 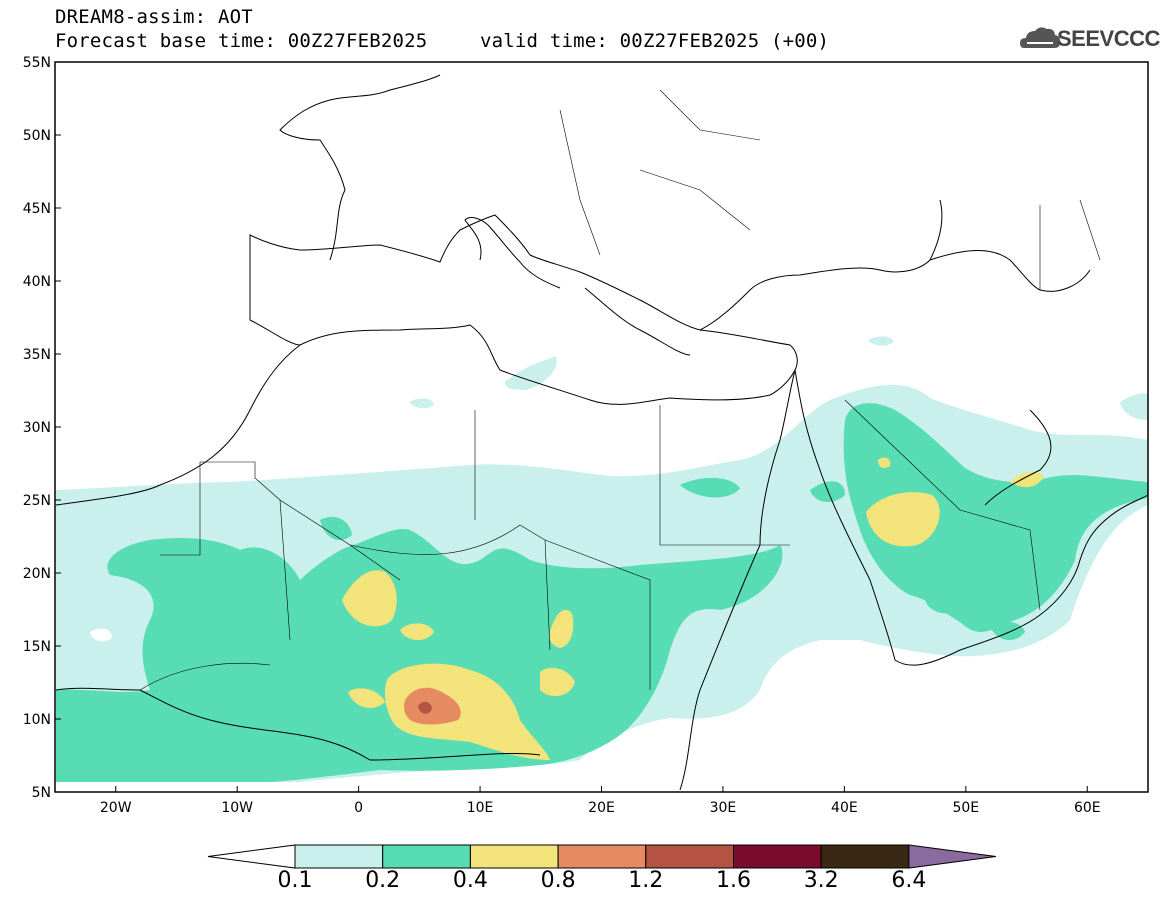 I want to click on lat-label: 40N, so click(x=37, y=282).